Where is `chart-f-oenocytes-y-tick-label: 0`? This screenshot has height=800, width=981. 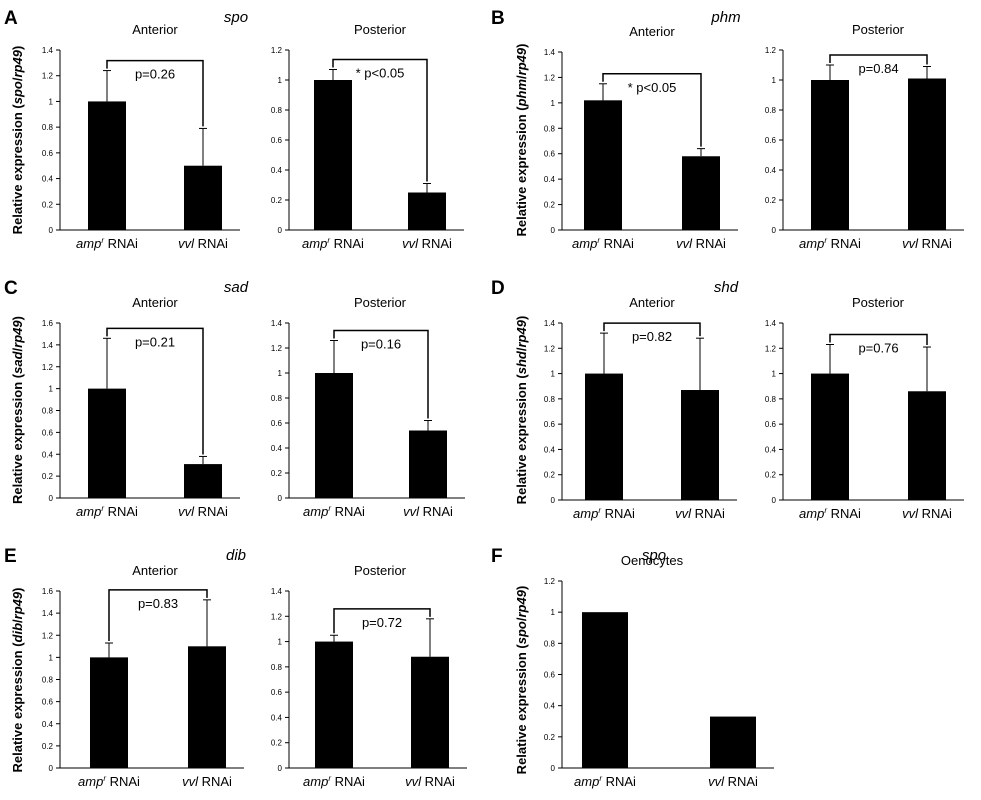
chart-f-oenocytes-y-tick-label: 0 is located at coordinates (553, 768).